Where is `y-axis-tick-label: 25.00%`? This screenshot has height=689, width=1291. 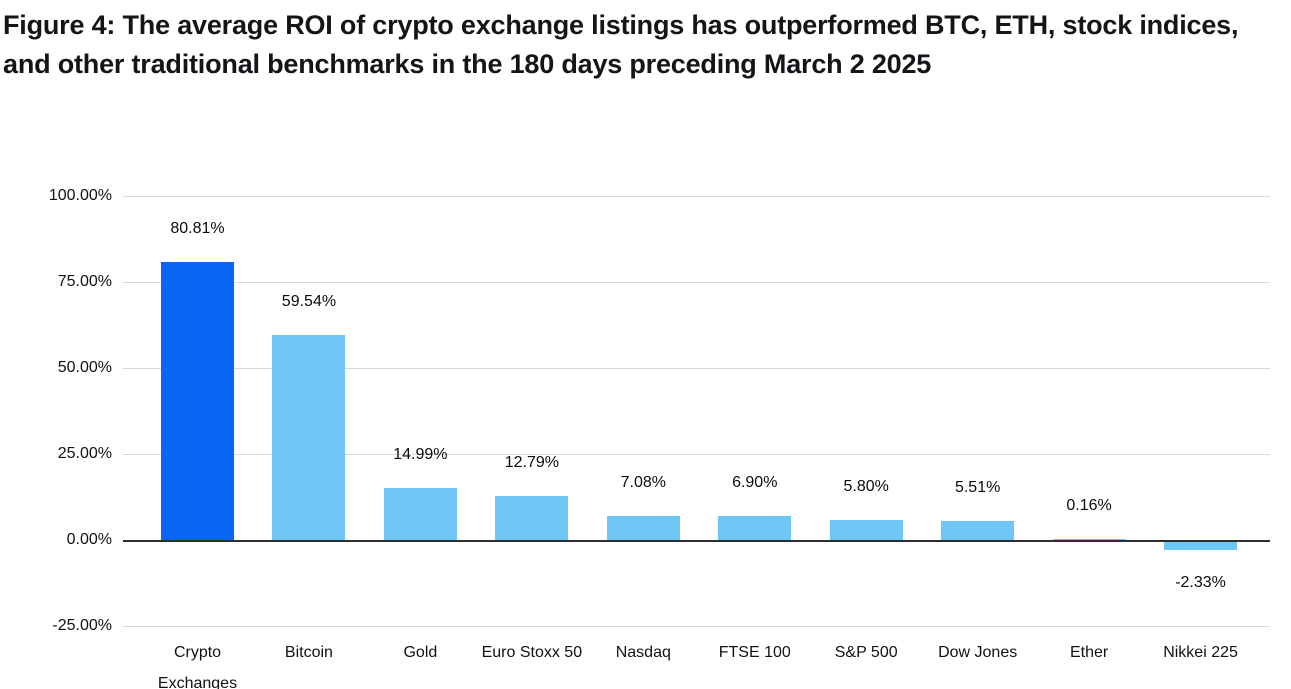 y-axis-tick-label: 25.00% is located at coordinates (84, 453).